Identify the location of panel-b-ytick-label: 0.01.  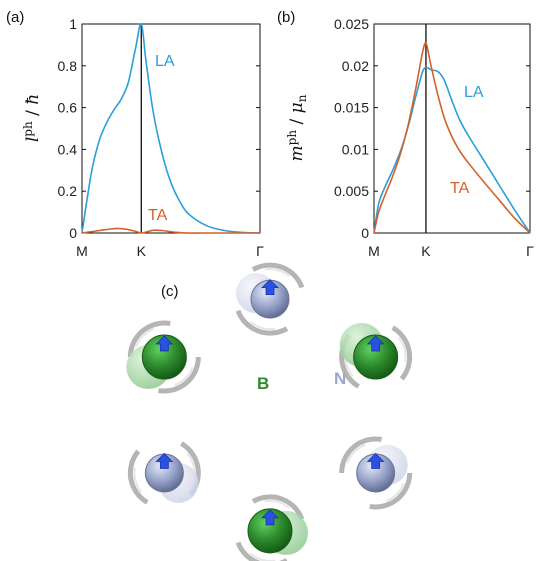
(355, 149).